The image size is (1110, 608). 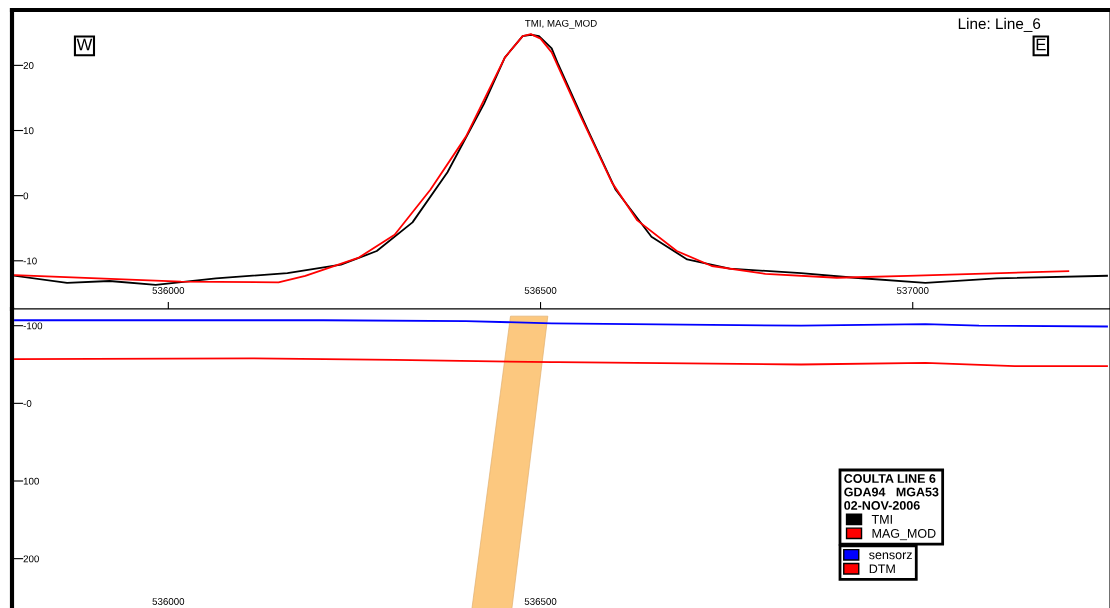 What do you see at coordinates (30, 261) in the screenshot?
I see `y-tick-label: -10` at bounding box center [30, 261].